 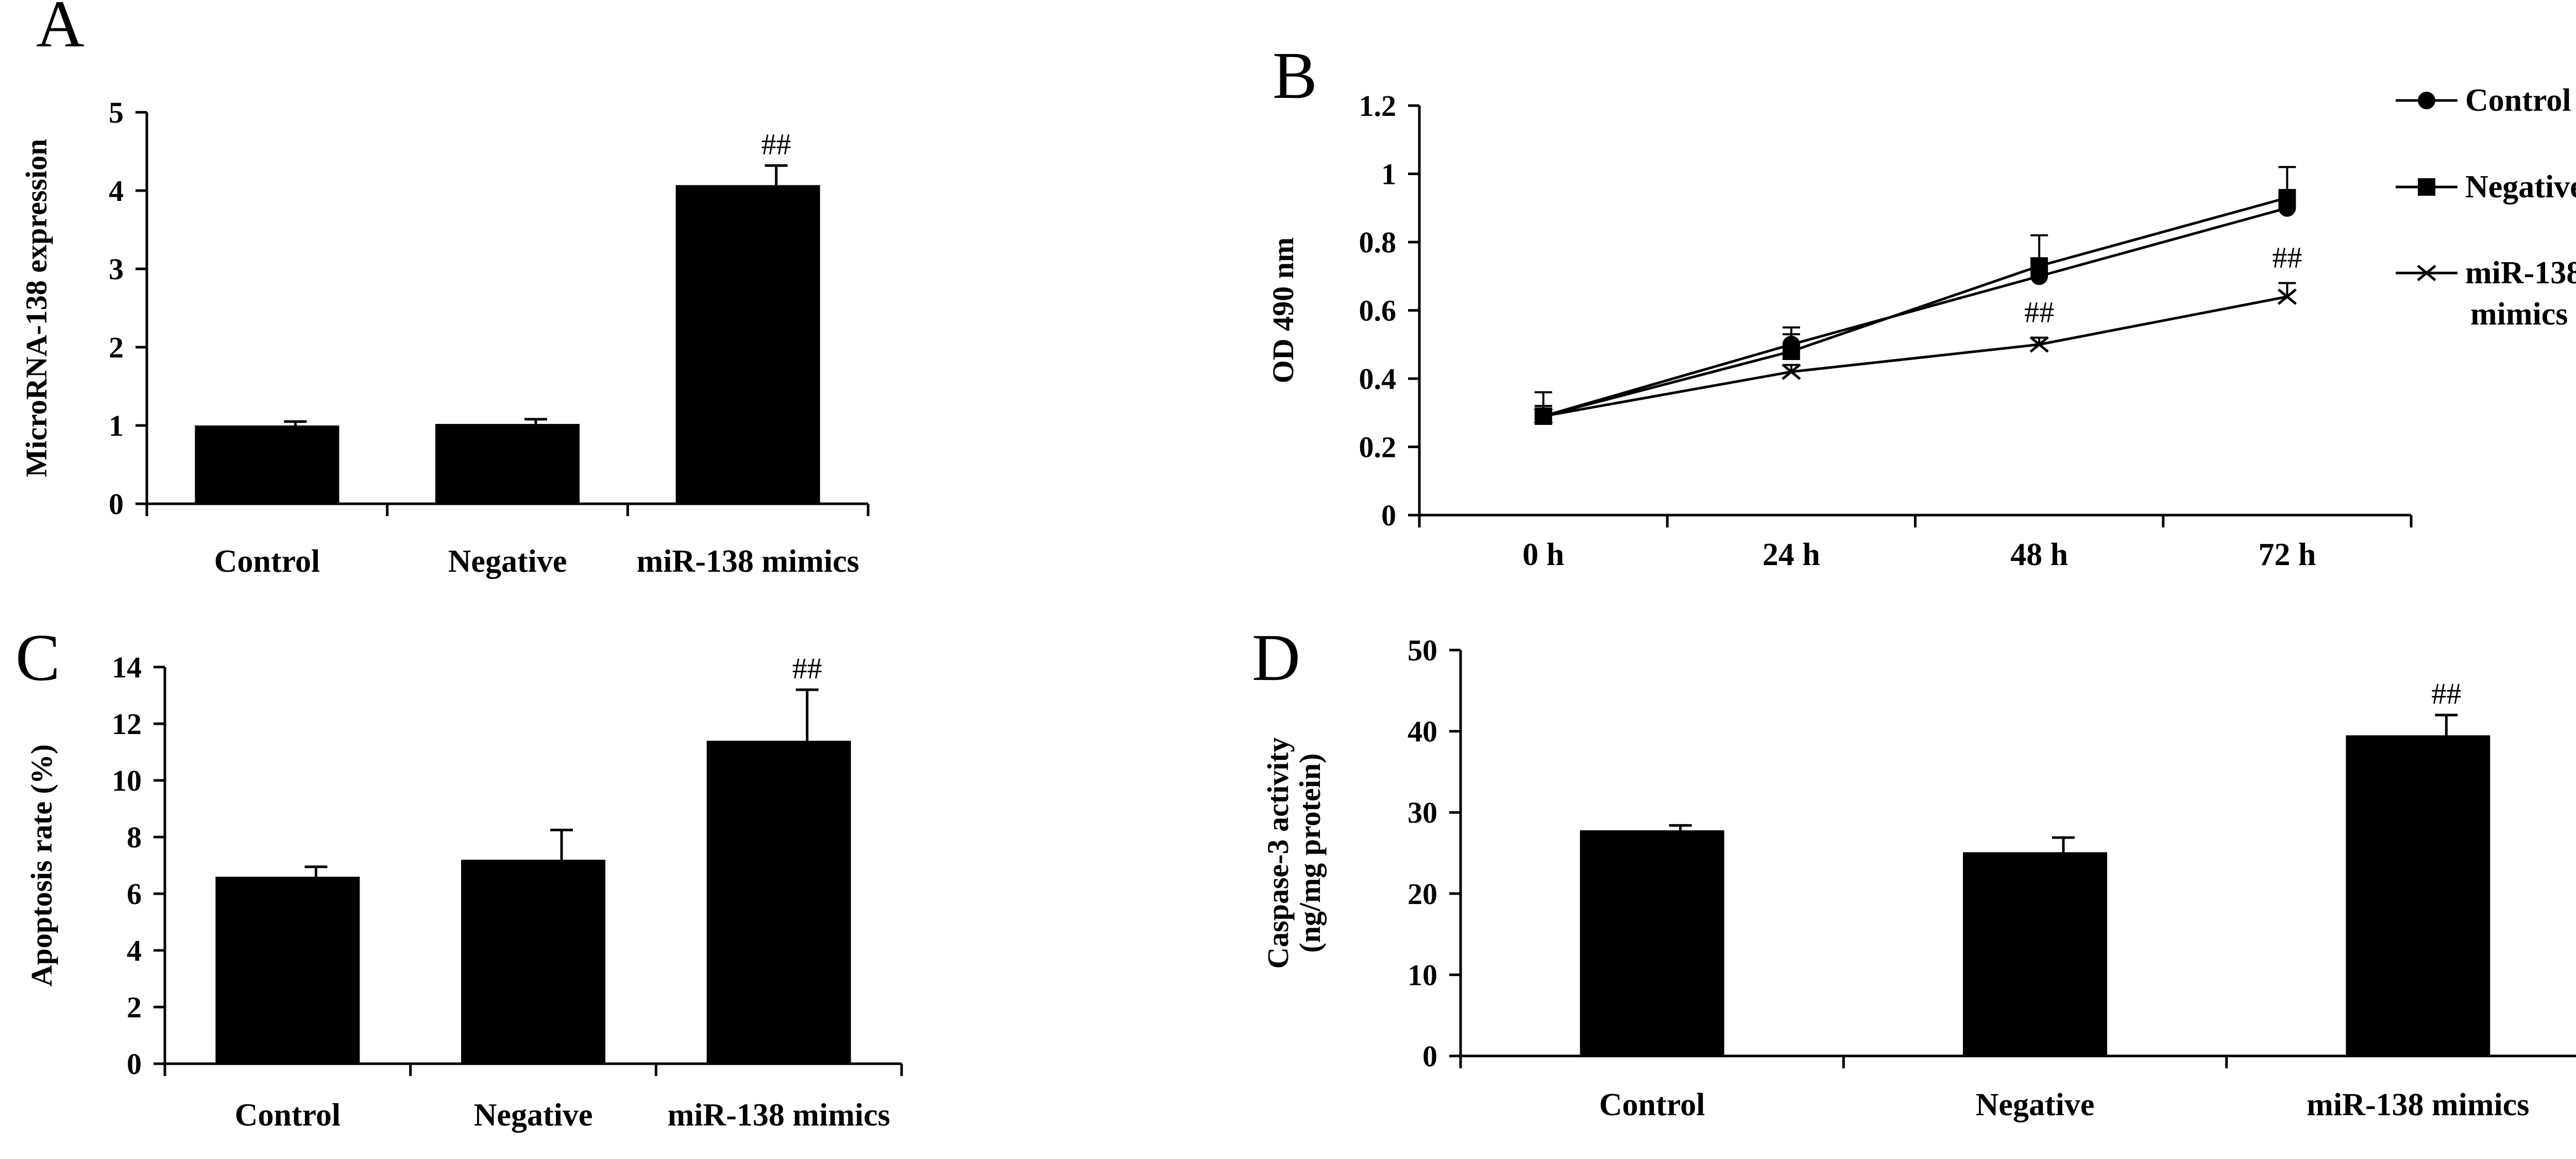 I want to click on legend-label-line: mimics, so click(x=2519, y=314).